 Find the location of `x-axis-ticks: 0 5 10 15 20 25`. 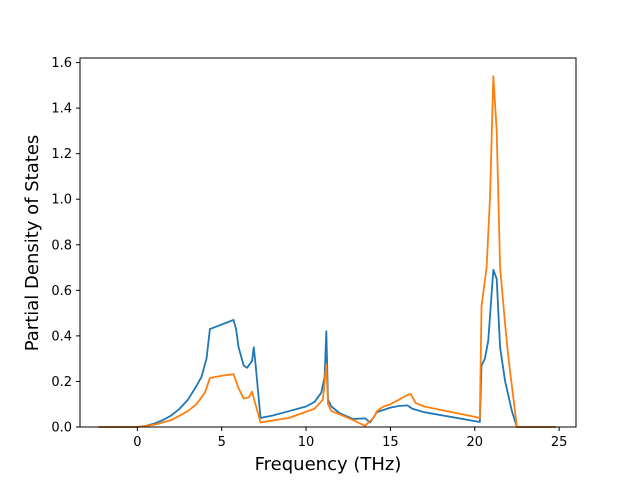

x-axis-ticks: 0 5 10 15 20 25 is located at coordinates (350, 438).